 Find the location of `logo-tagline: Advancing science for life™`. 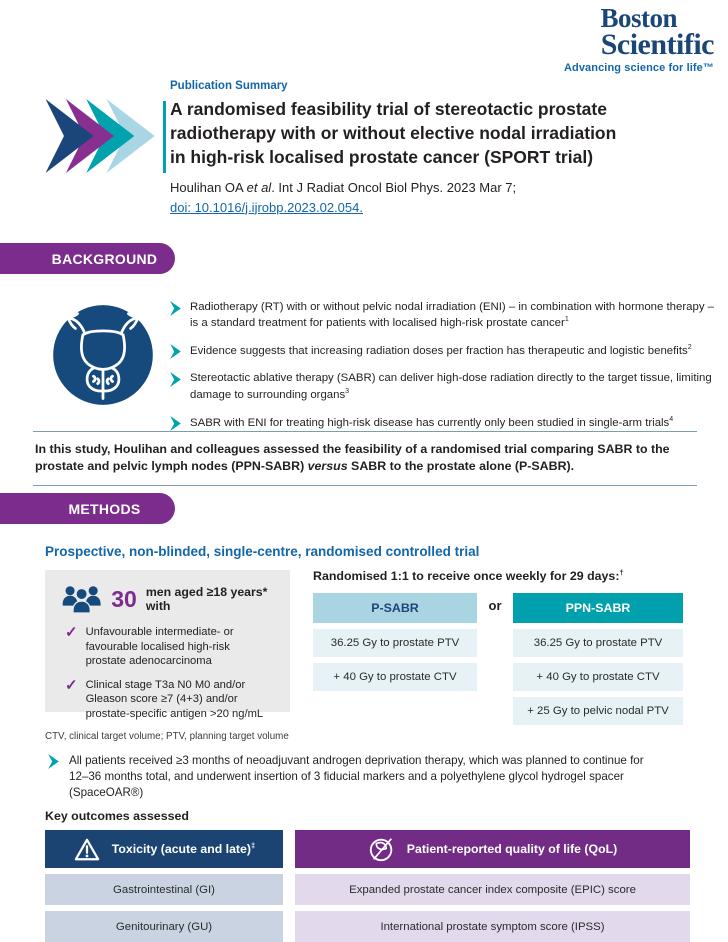

logo-tagline: Advancing science for life™ is located at coordinates (638, 68).